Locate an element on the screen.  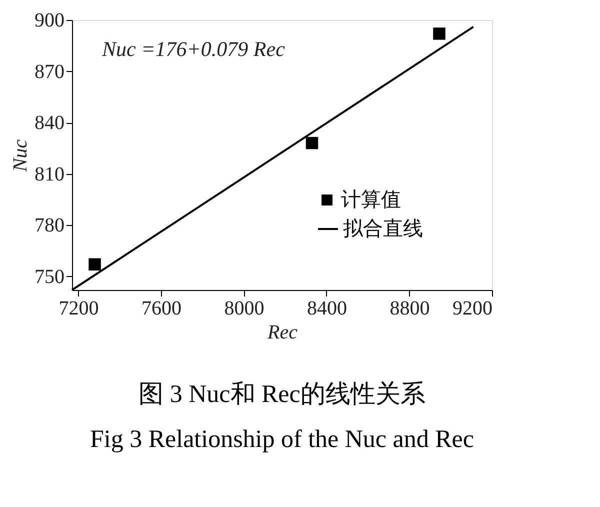
x-axis-title: Rec is located at coordinates (282, 333).